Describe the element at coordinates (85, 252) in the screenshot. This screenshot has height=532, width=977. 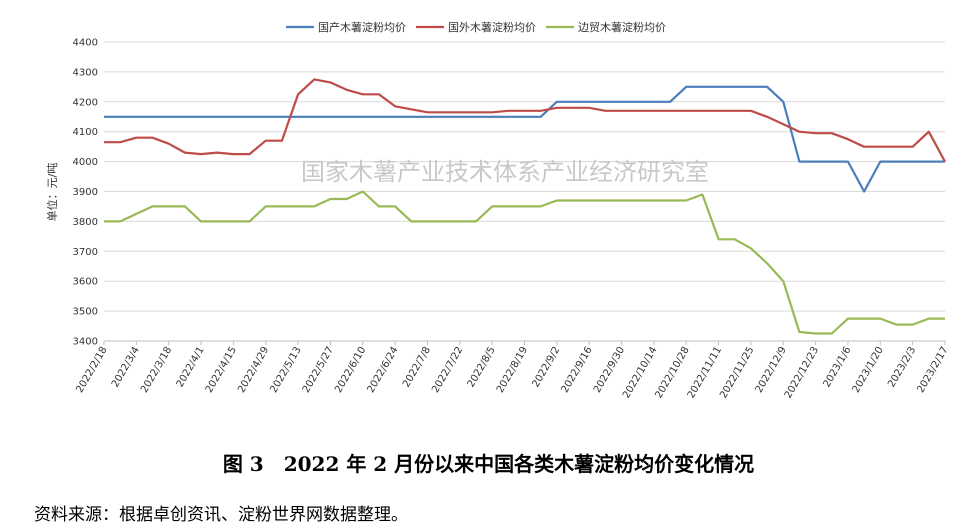
I see `y-tick-label: 3700` at that location.